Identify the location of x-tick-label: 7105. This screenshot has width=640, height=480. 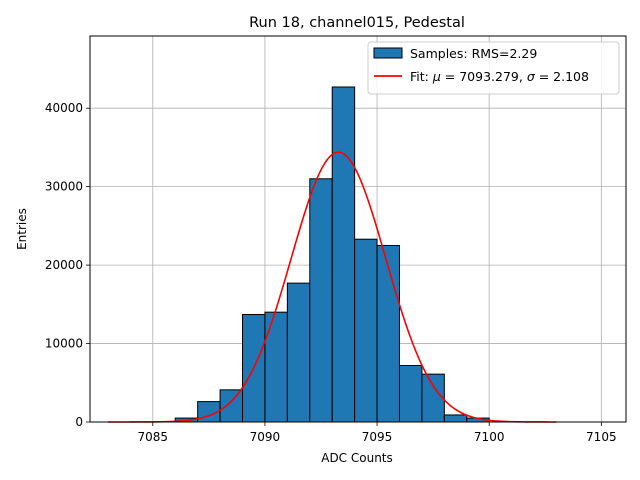
(601, 437).